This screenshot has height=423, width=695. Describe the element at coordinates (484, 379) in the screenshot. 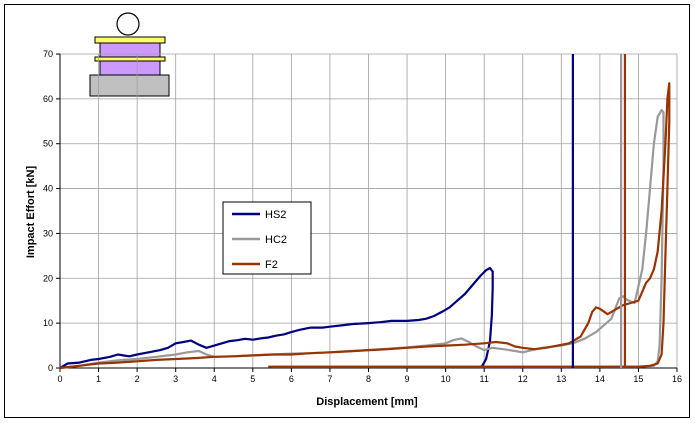

I see `x-tick-label: 11` at that location.